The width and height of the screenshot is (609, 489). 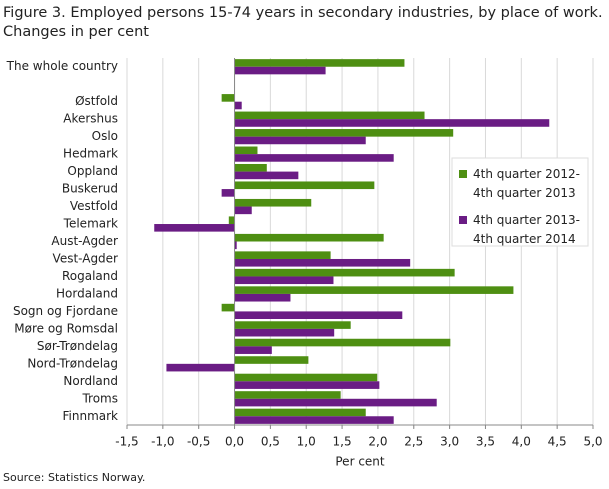 I want to click on x-tick-label: 2,0, so click(x=377, y=442).